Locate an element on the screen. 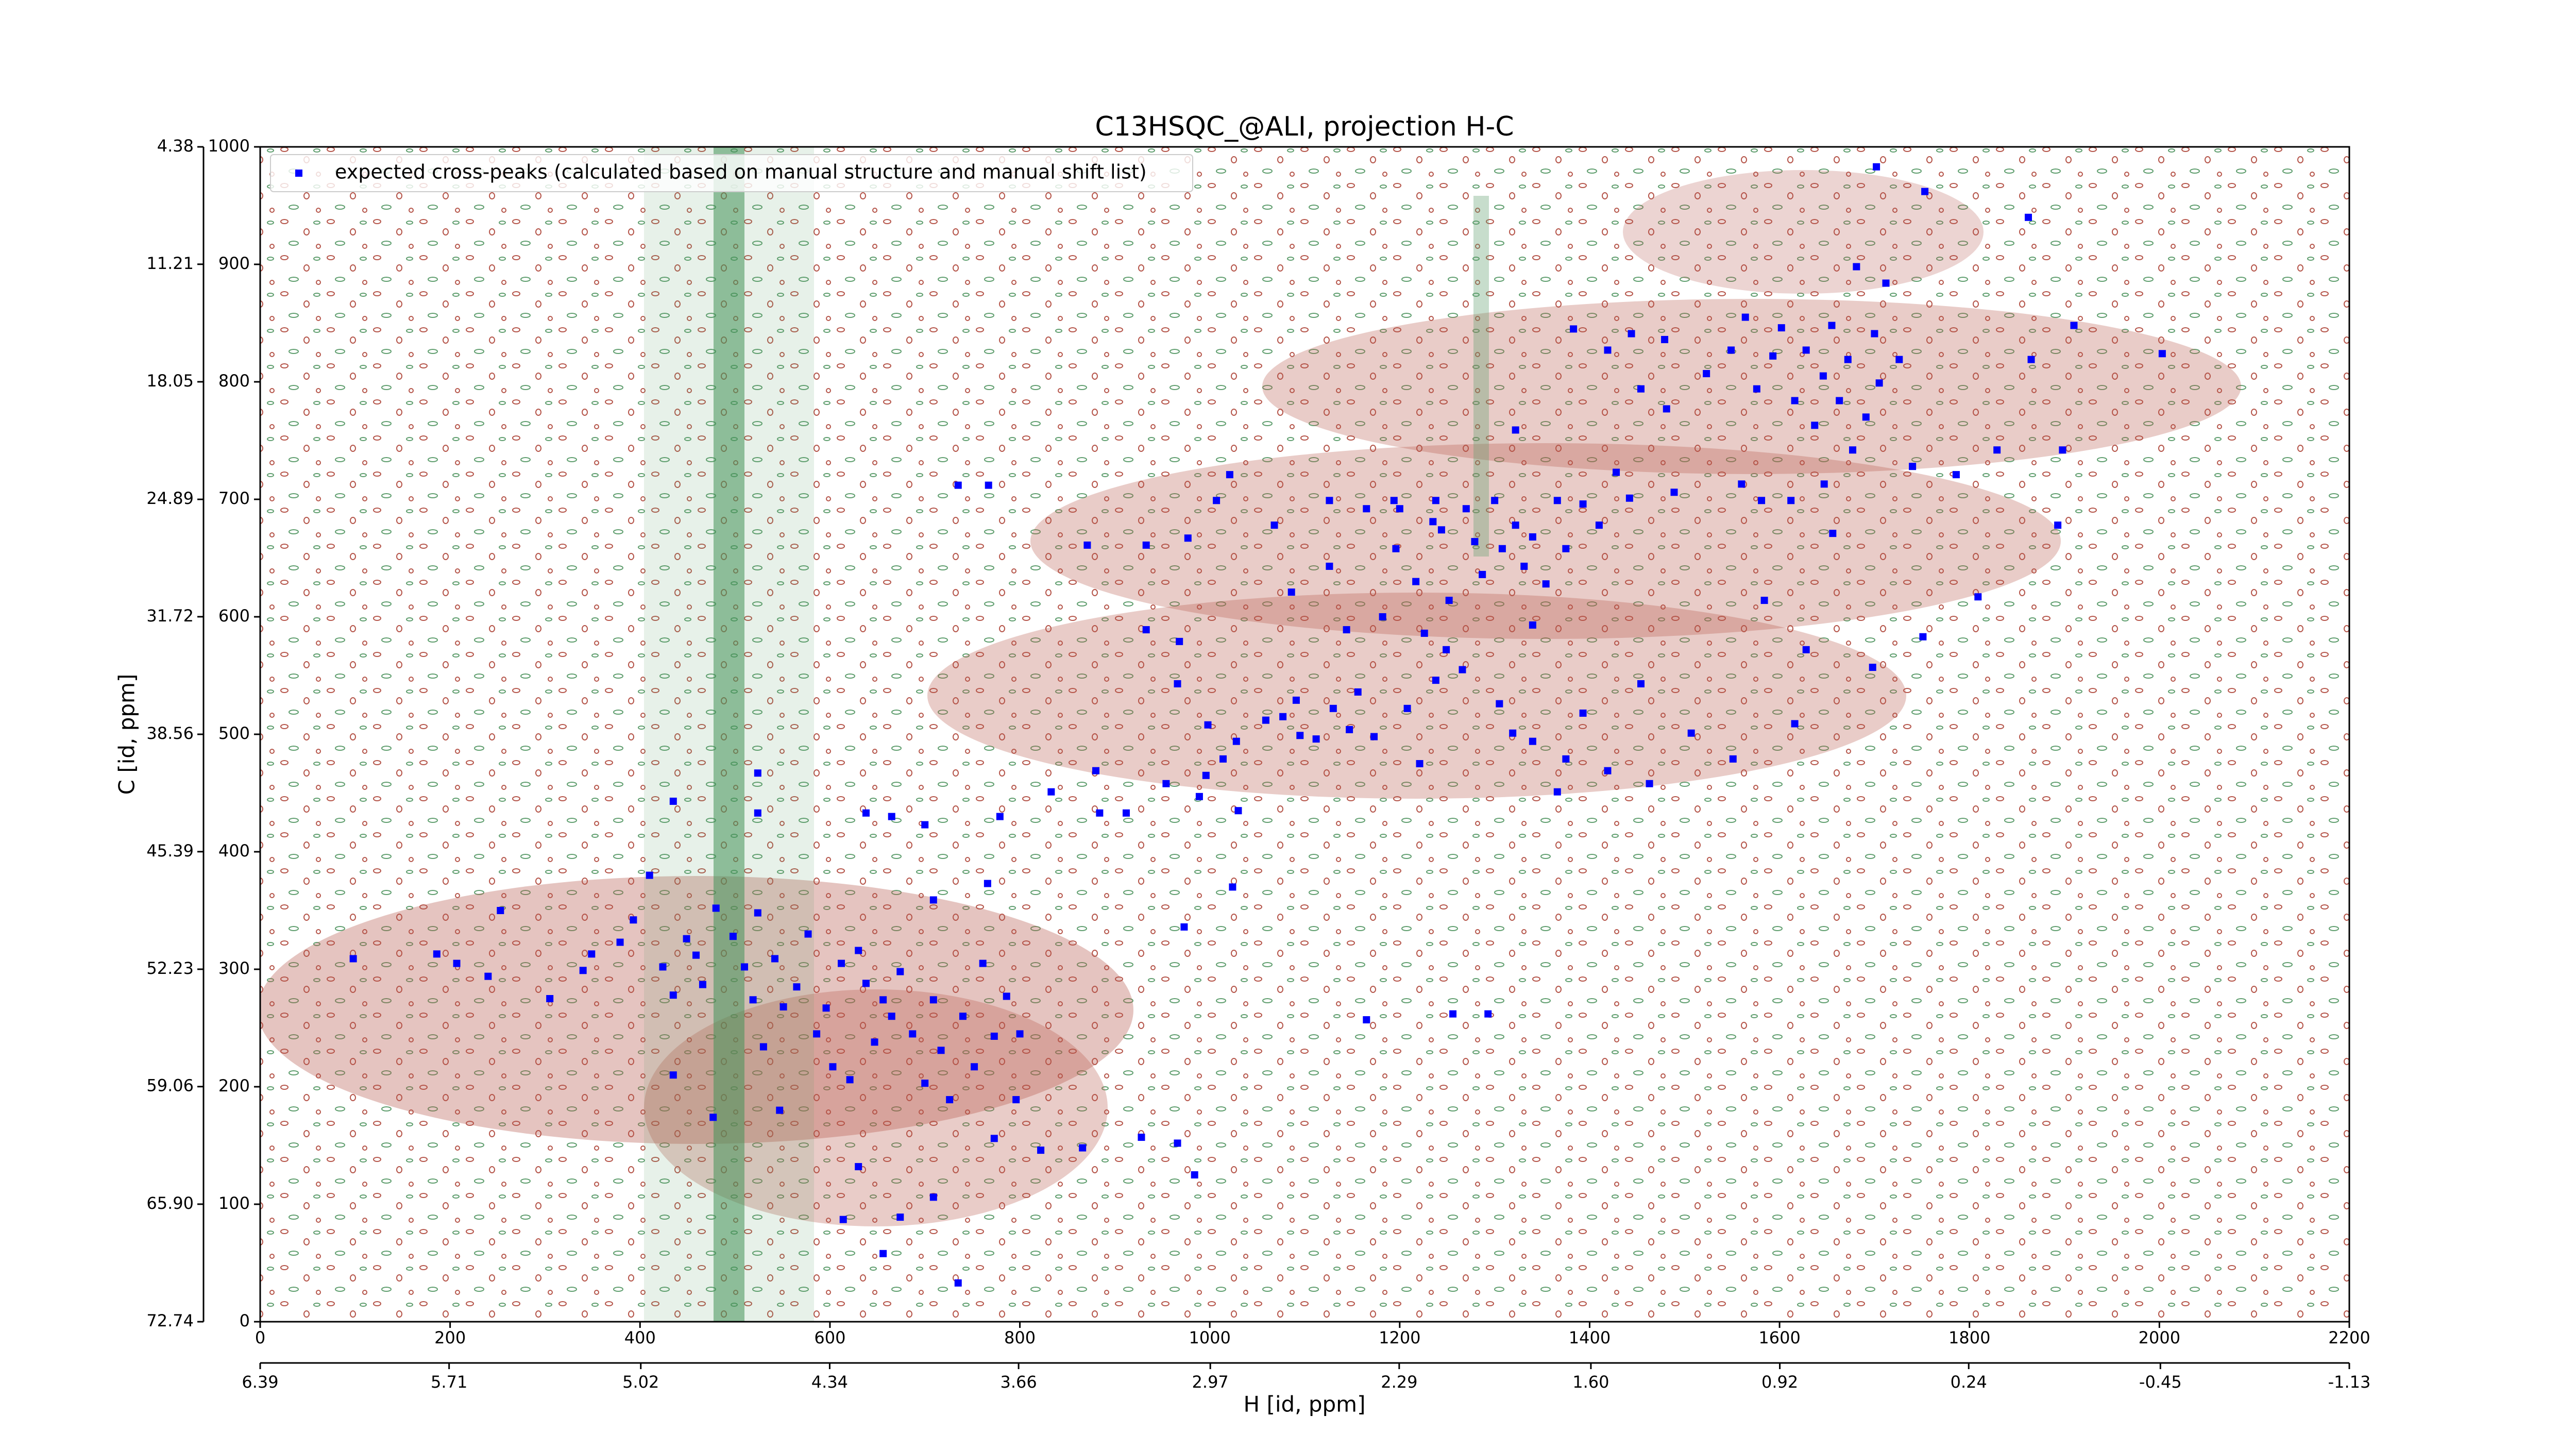 Image resolution: width=2576 pixels, height=1449 pixels. y-tick-label: 800 is located at coordinates (234, 381).